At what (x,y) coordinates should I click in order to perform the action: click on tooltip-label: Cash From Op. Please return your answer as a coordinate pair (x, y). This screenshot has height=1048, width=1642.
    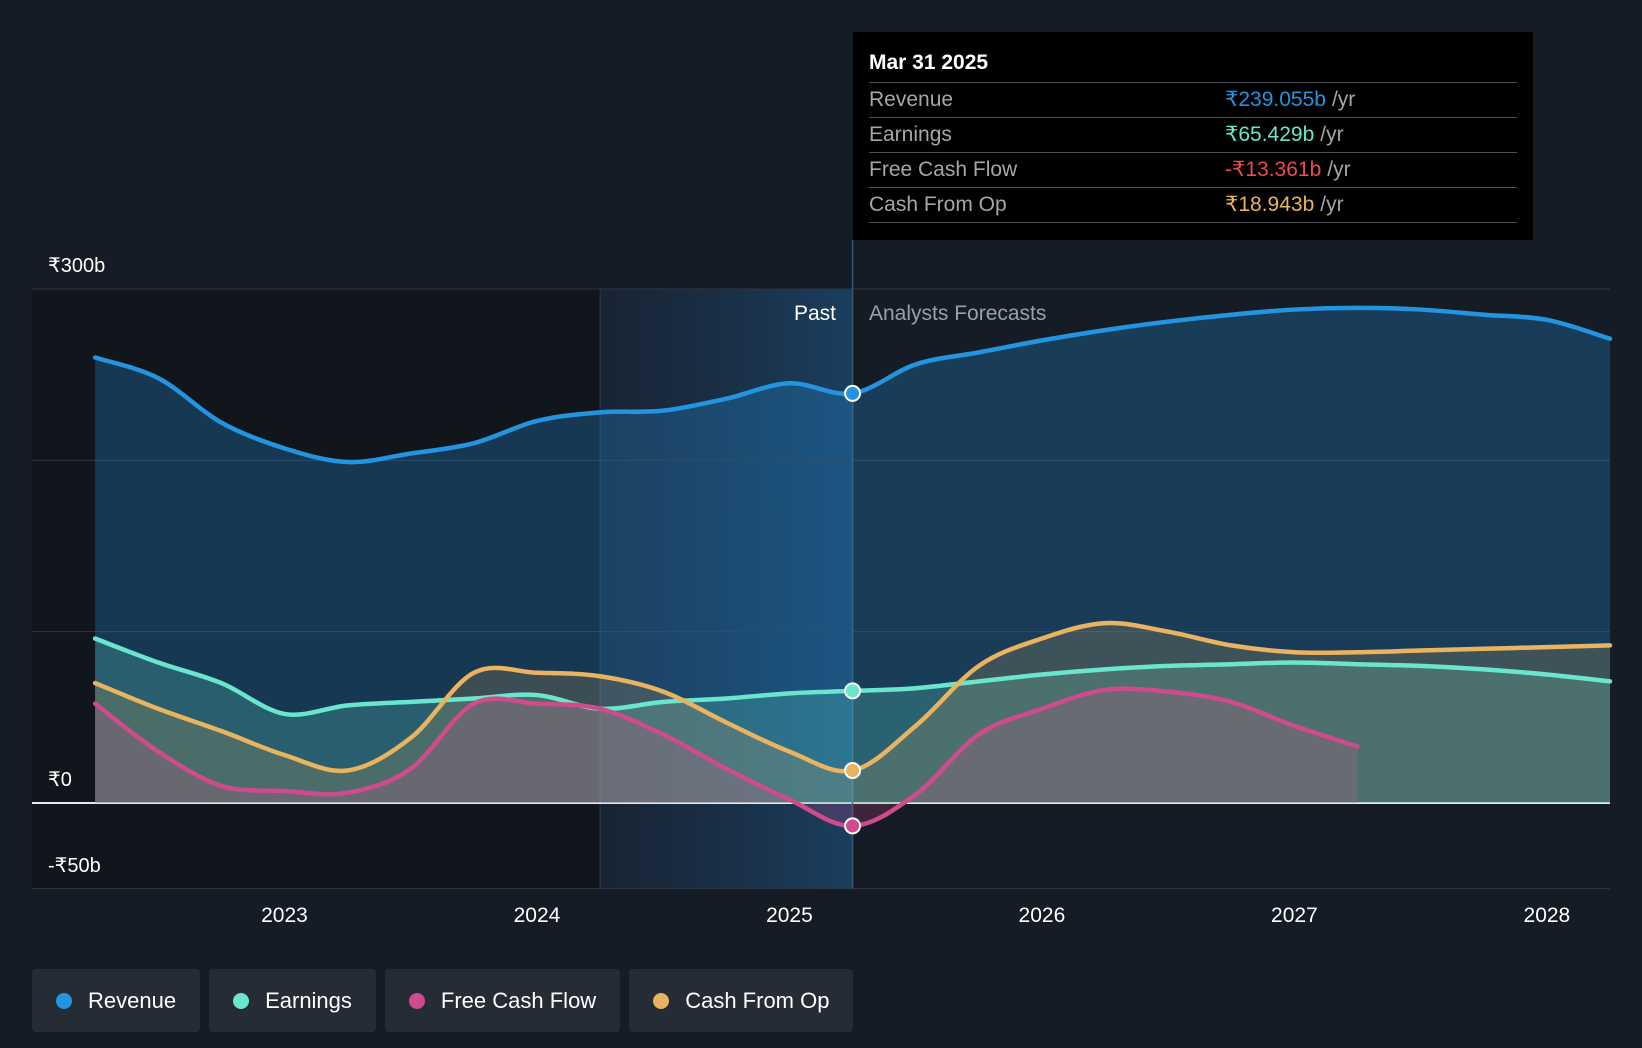
    Looking at the image, I should click on (938, 204).